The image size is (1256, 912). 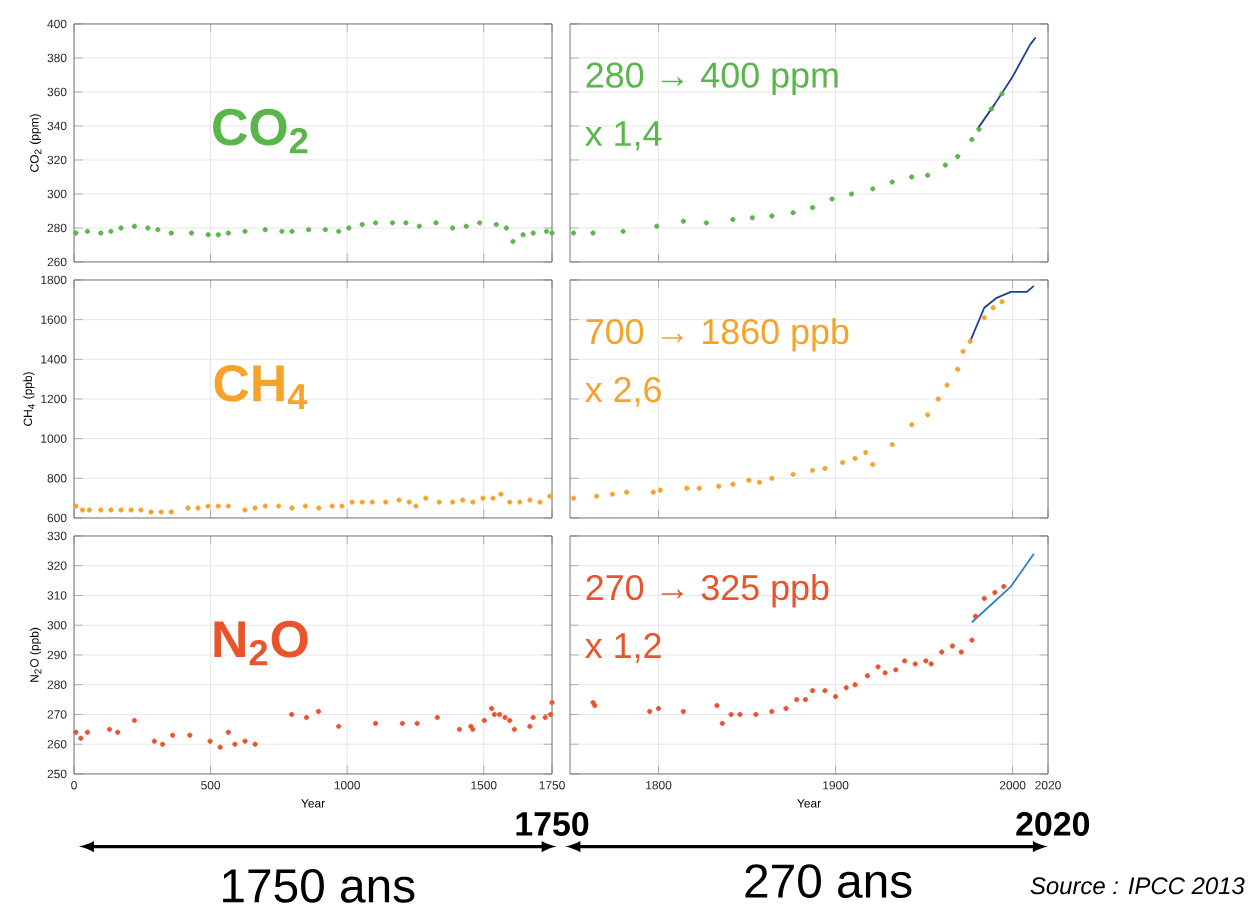 What do you see at coordinates (712, 78) in the screenshot?
I see `annotation: 280 → 400 ppm` at bounding box center [712, 78].